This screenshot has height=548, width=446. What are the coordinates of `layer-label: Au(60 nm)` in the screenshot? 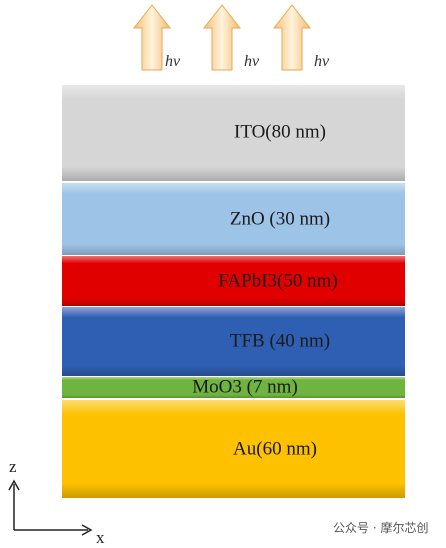 It's located at (275, 448).